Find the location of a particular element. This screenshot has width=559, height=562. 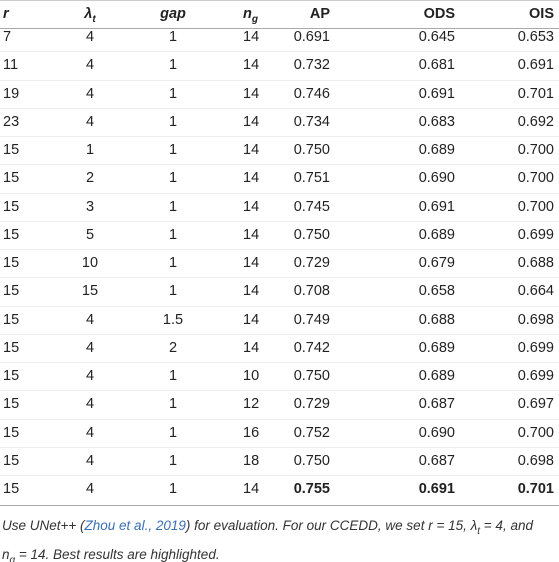

table-cell: 0.688 is located at coordinates (436, 319).